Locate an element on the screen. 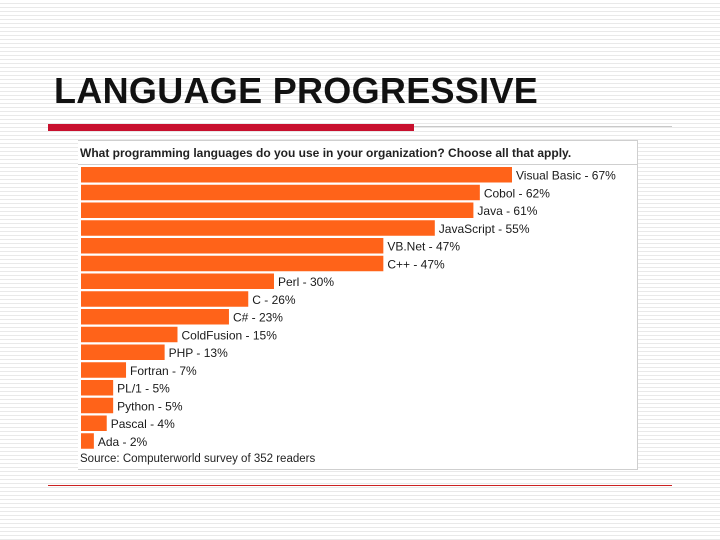 The image size is (720, 540). bar-c is located at coordinates (165, 299).